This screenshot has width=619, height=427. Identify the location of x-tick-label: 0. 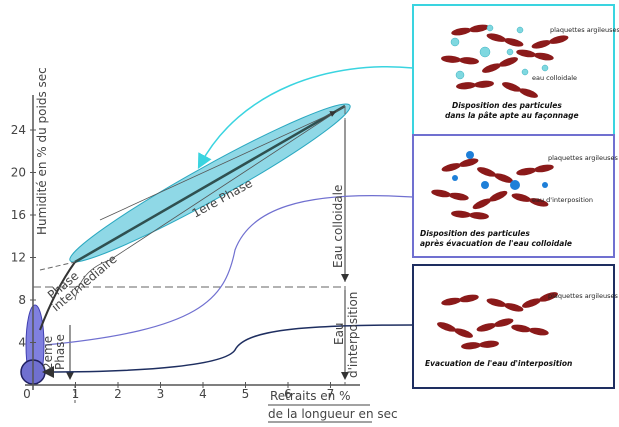
(27, 394).